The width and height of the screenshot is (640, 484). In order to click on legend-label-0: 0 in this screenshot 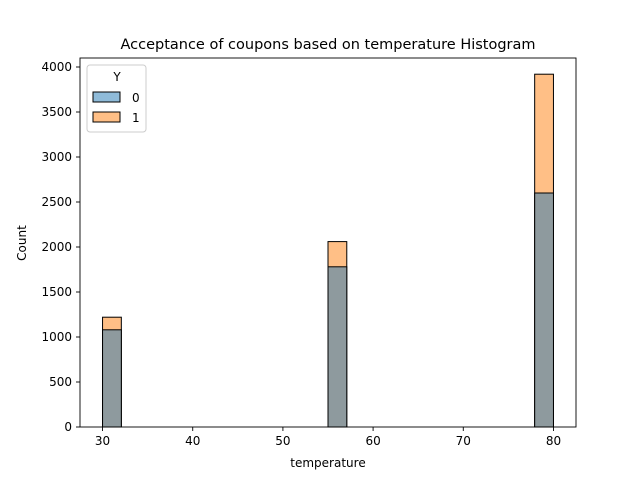, I will do `click(136, 98)`.